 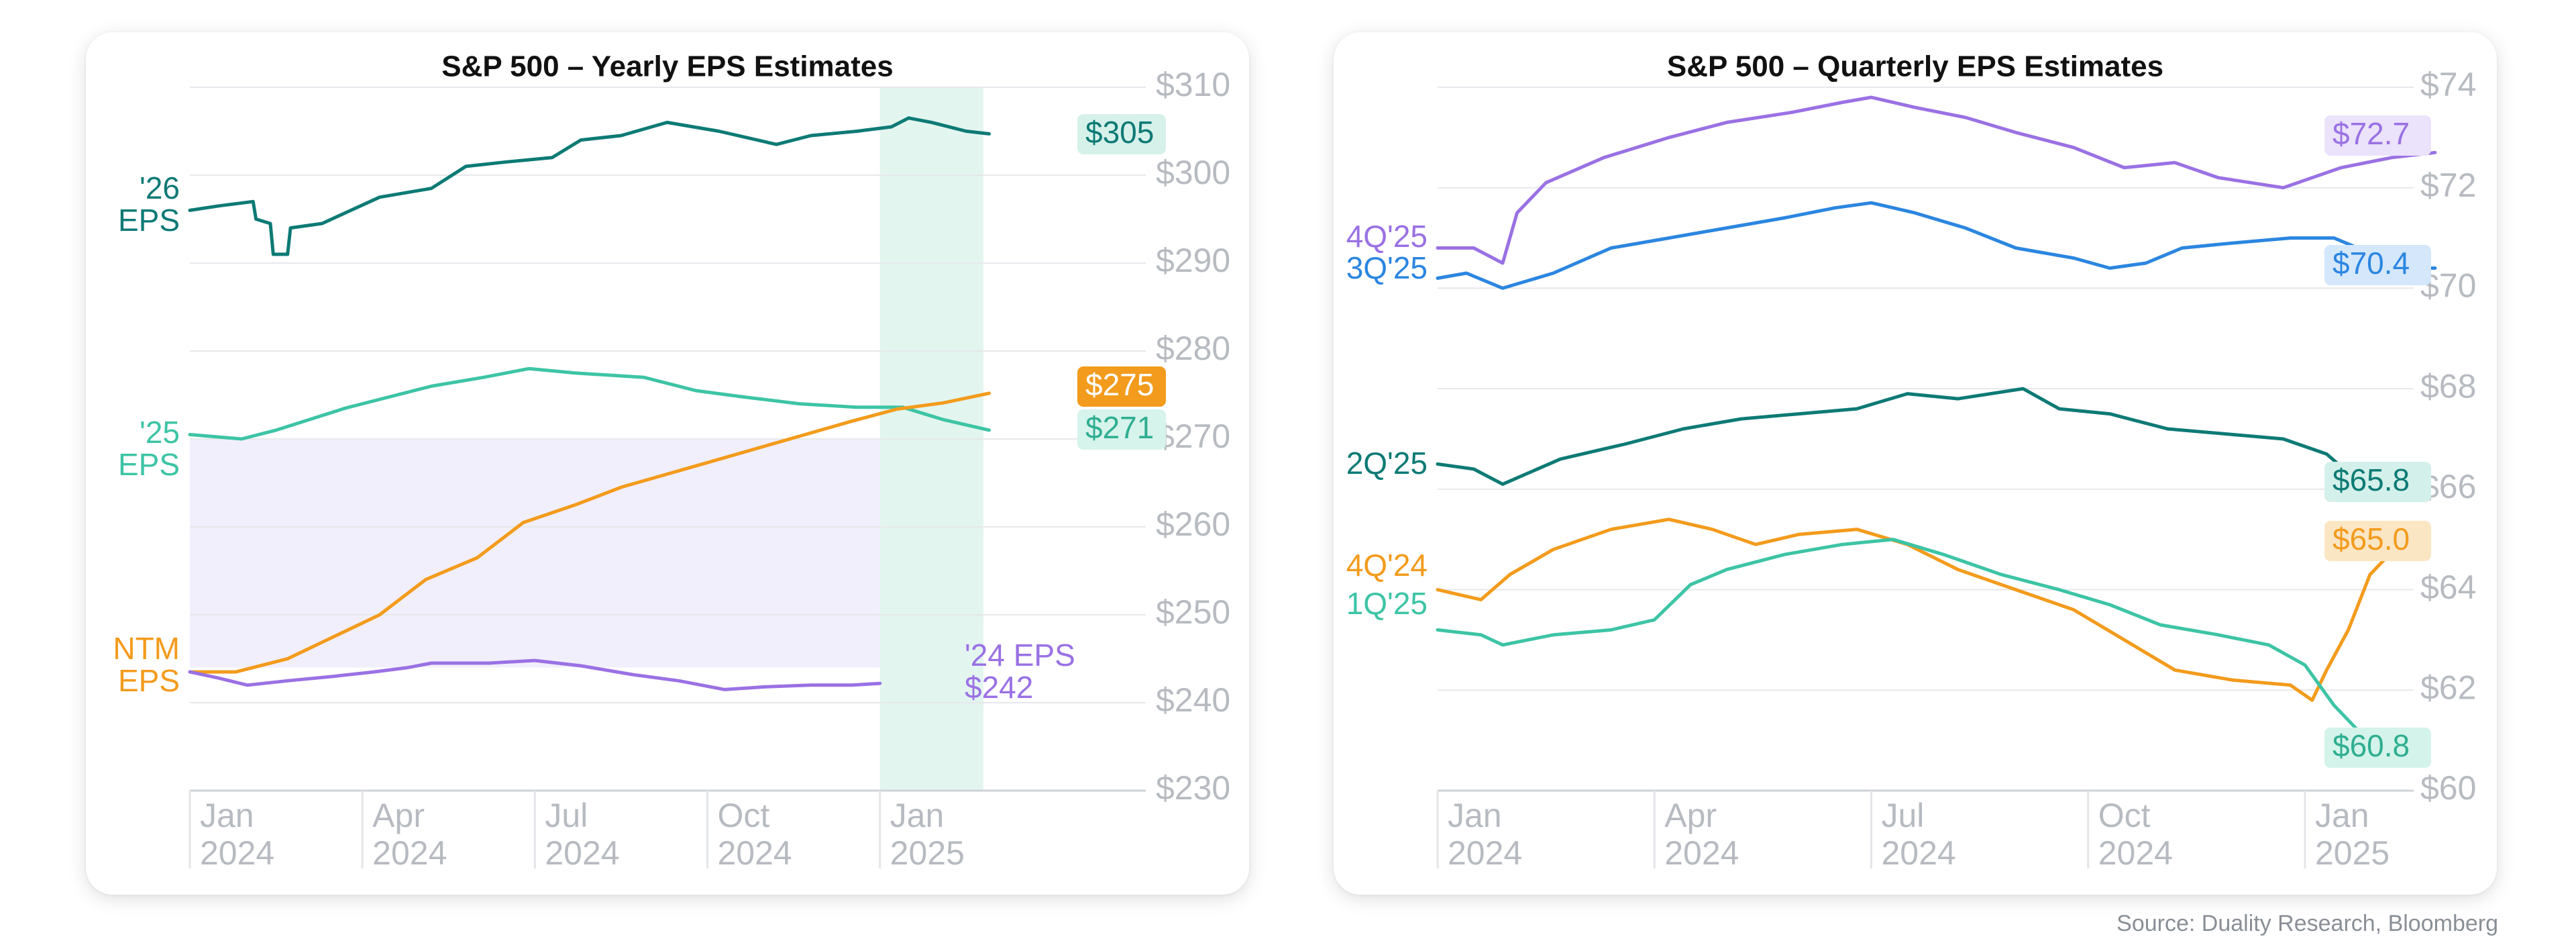 I want to click on end-value-text: $65.8, so click(x=2371, y=479).